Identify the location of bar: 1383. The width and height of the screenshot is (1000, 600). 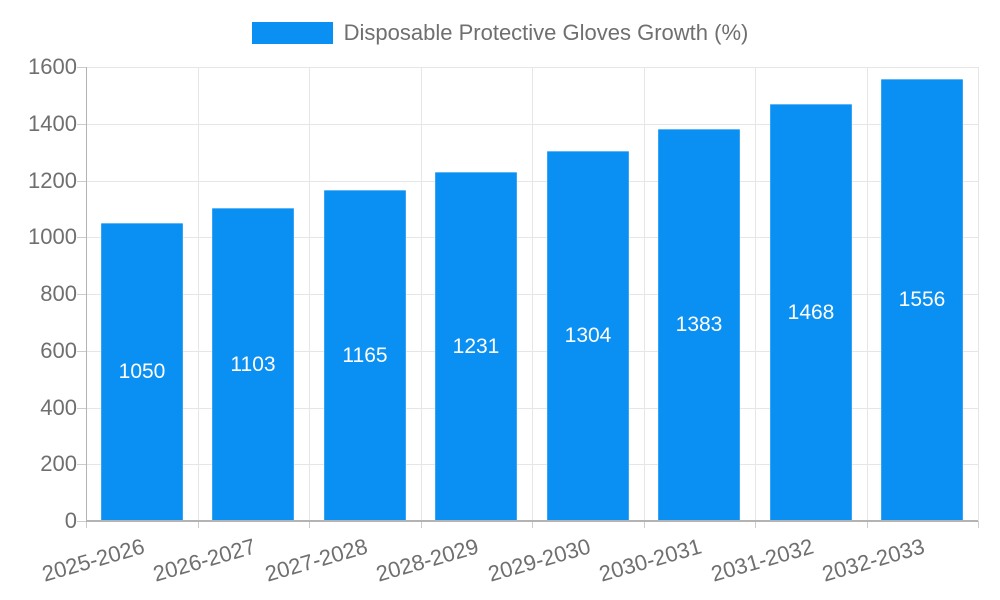
(699, 325).